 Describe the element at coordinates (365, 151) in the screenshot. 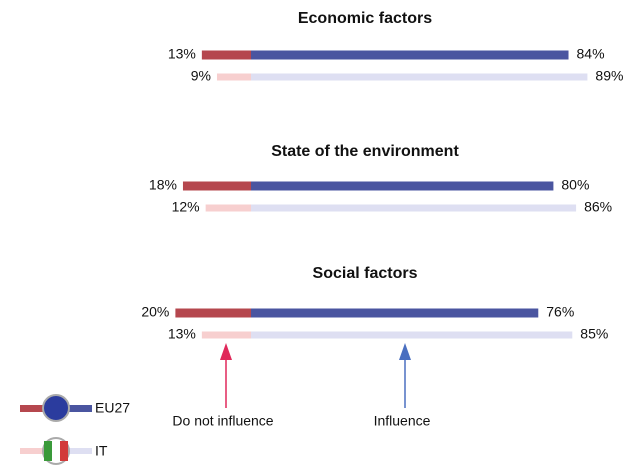

I see `group-title: State of the environment` at that location.